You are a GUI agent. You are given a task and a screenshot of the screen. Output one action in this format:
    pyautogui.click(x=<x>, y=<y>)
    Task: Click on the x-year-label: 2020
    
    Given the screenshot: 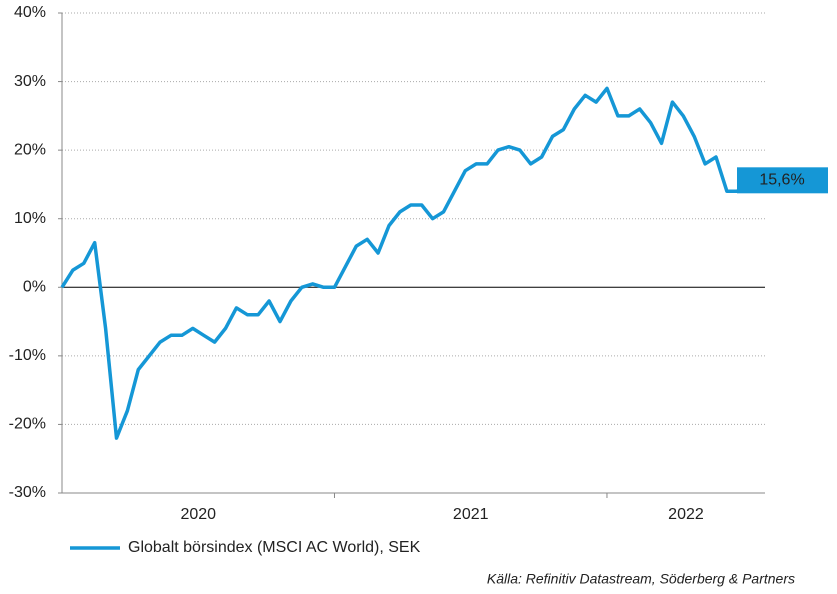 What is the action you would take?
    pyautogui.click(x=198, y=514)
    